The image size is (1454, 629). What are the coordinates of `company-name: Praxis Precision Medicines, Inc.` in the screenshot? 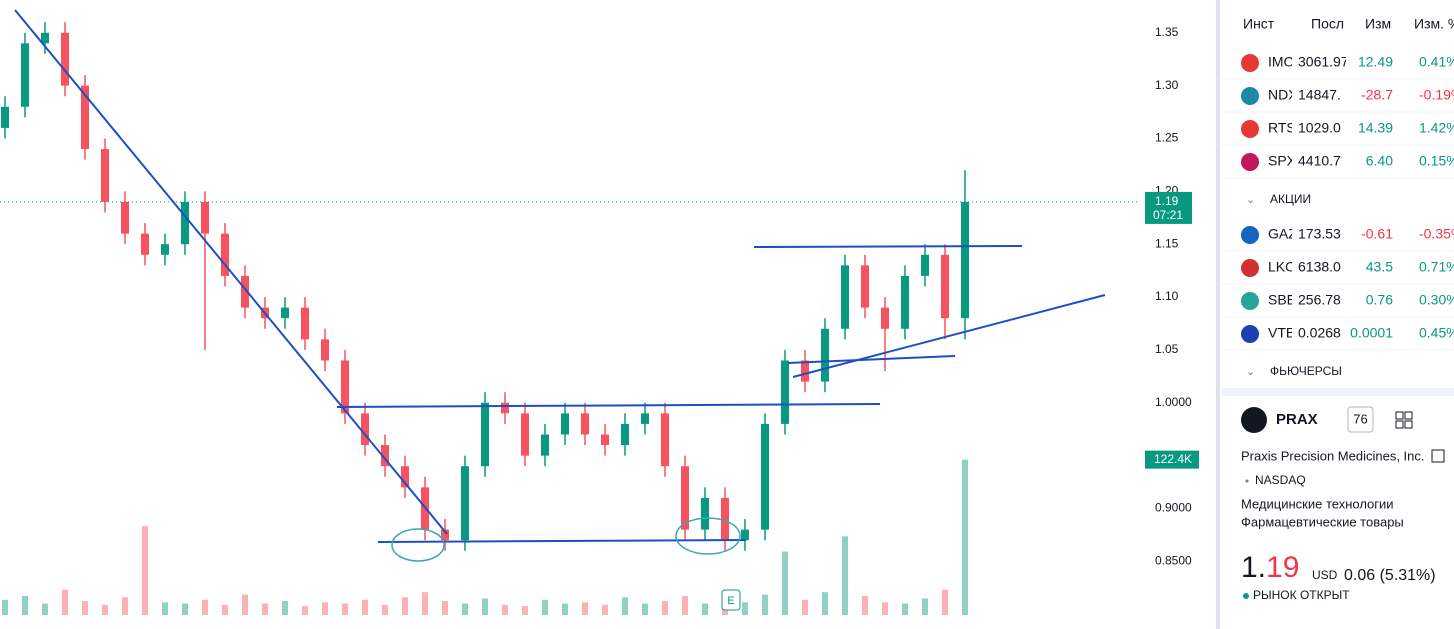 It's located at (1333, 455).